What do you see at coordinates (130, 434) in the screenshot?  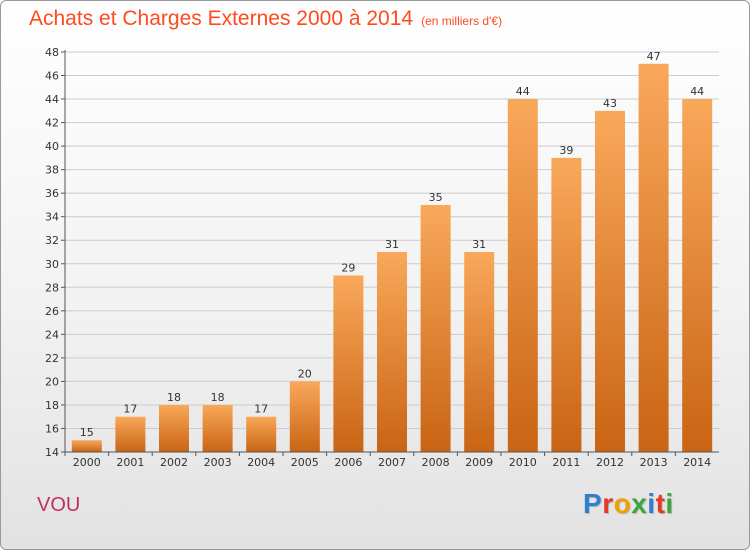 I see `bar-2001` at bounding box center [130, 434].